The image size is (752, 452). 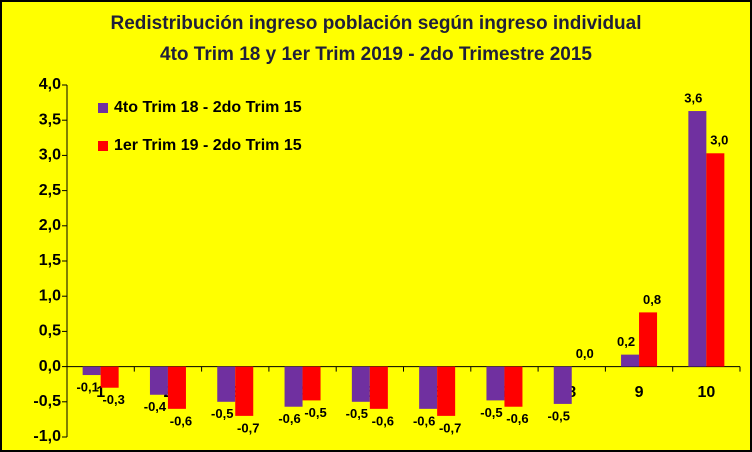 I want to click on data-label: 0,8, so click(x=652, y=299).